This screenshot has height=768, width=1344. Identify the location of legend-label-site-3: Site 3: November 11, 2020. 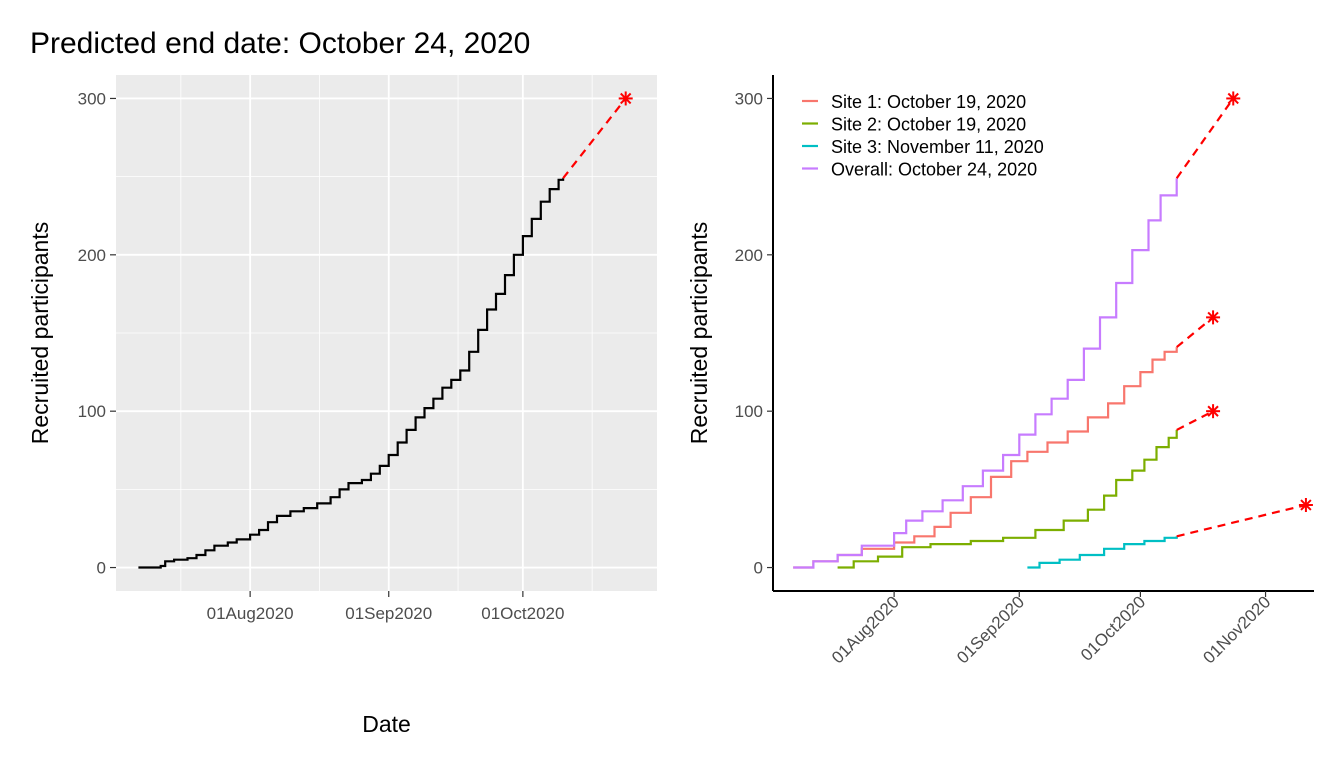
(937, 147).